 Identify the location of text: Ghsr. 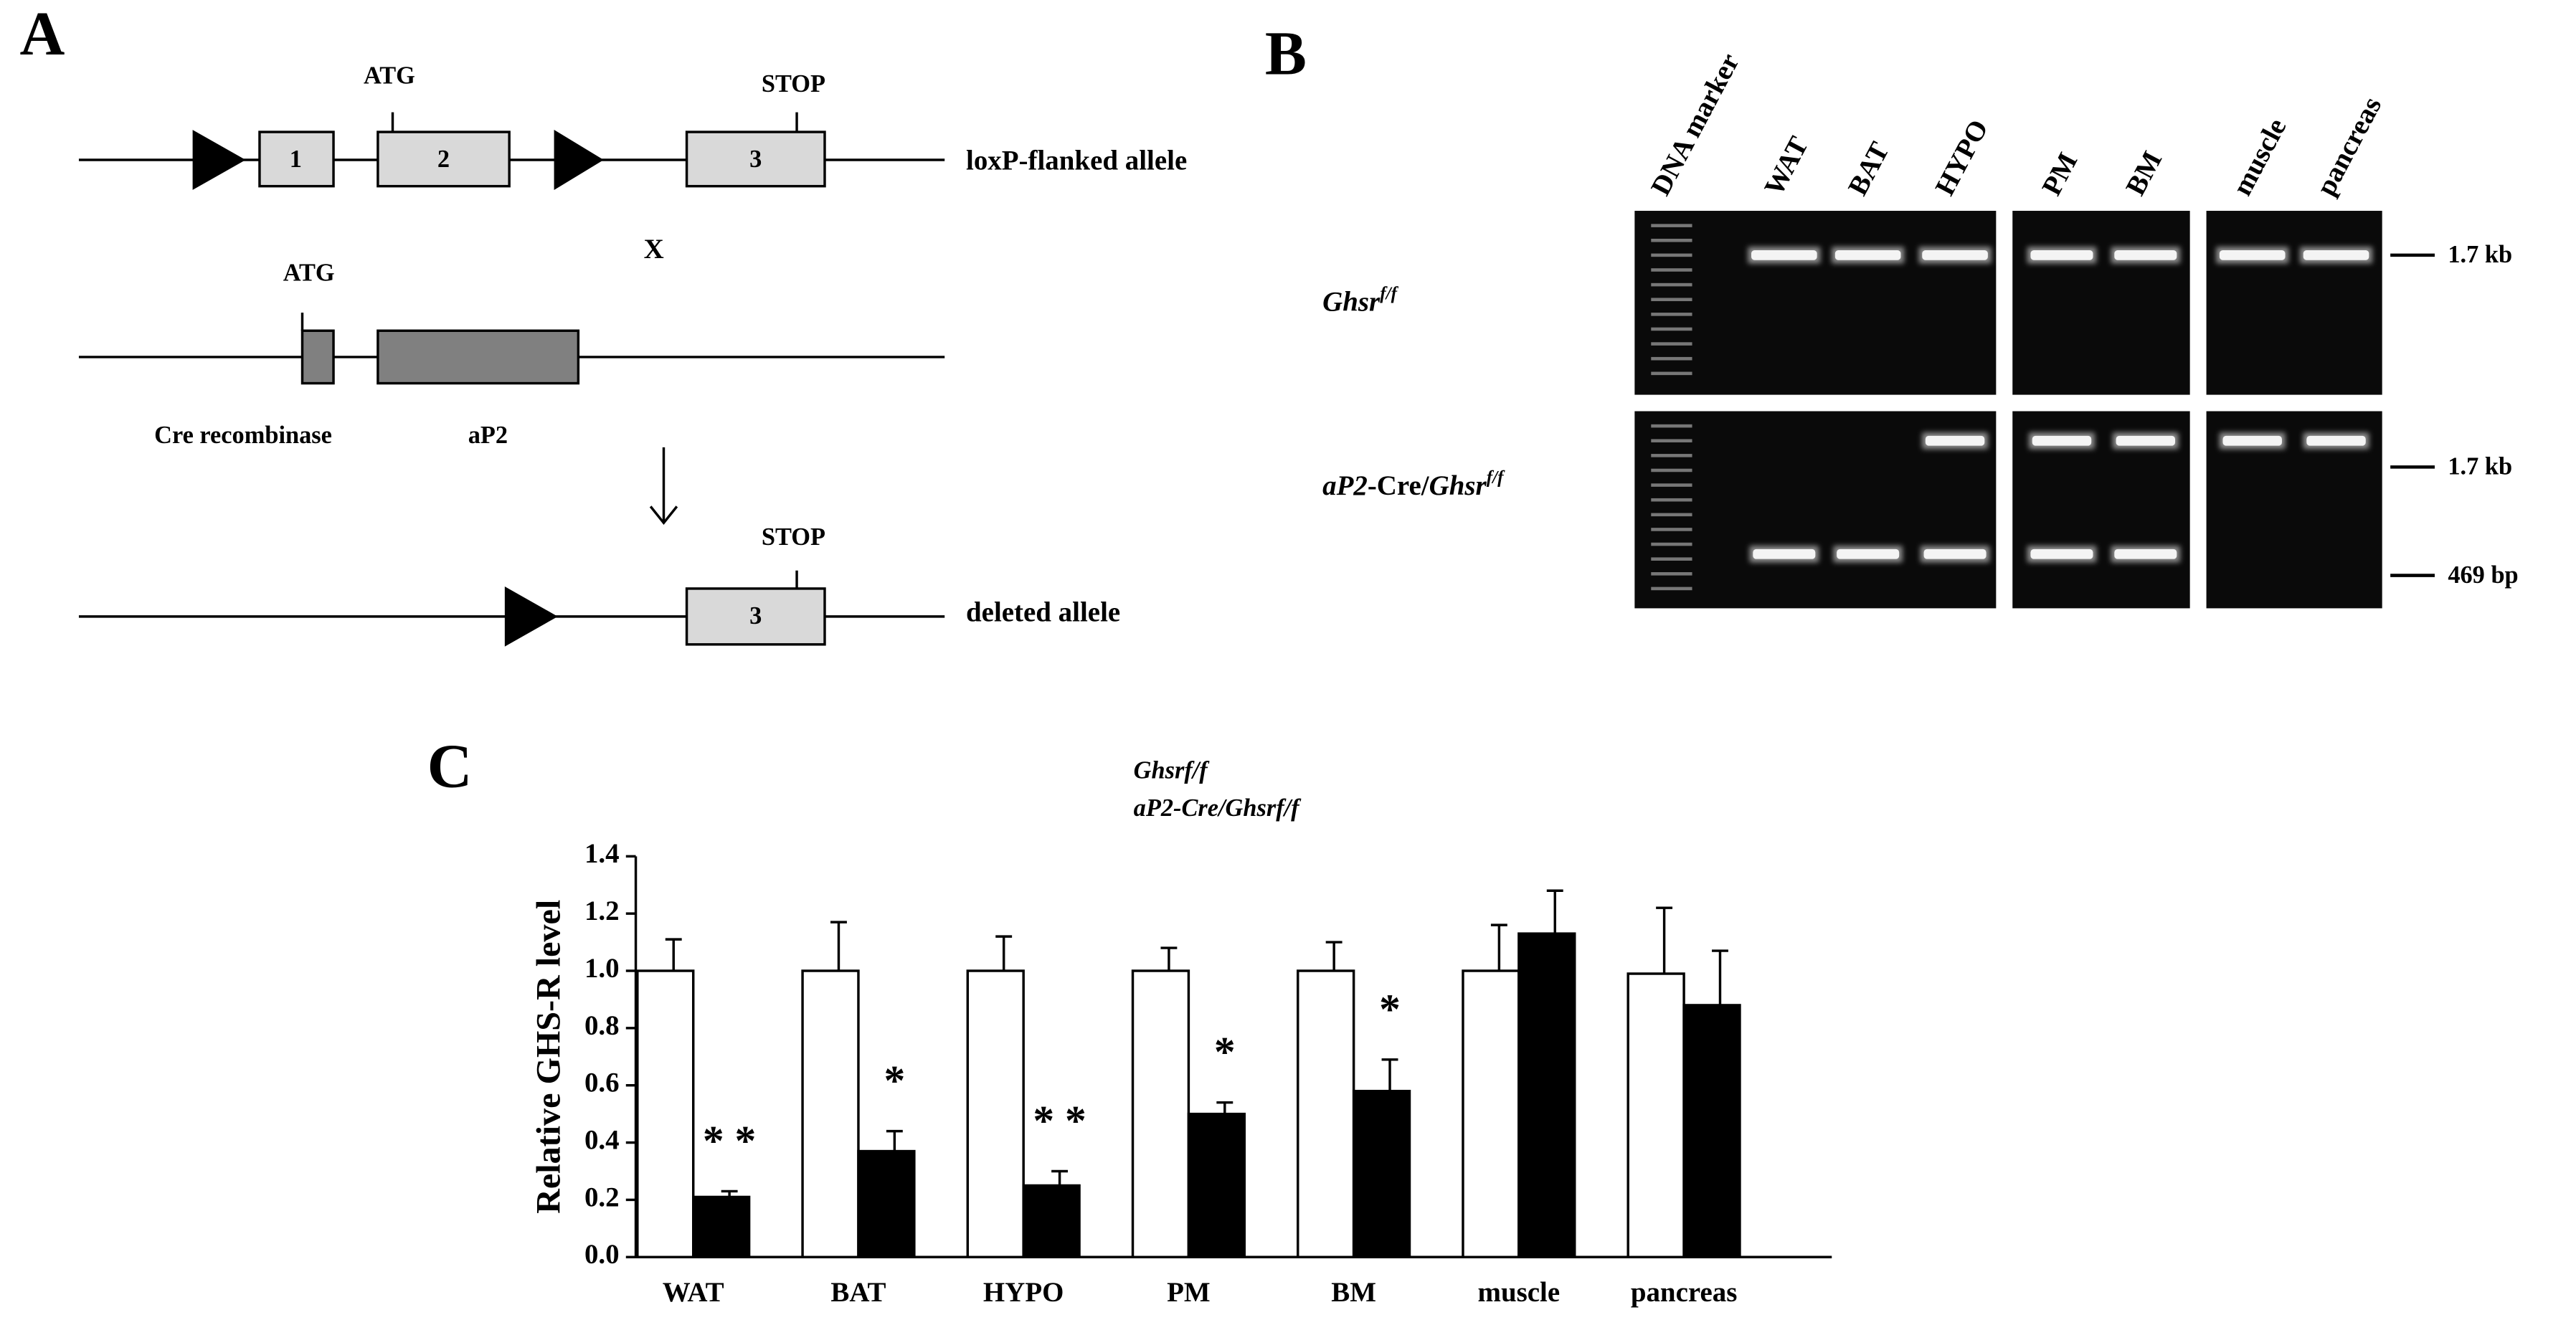
(1351, 302).